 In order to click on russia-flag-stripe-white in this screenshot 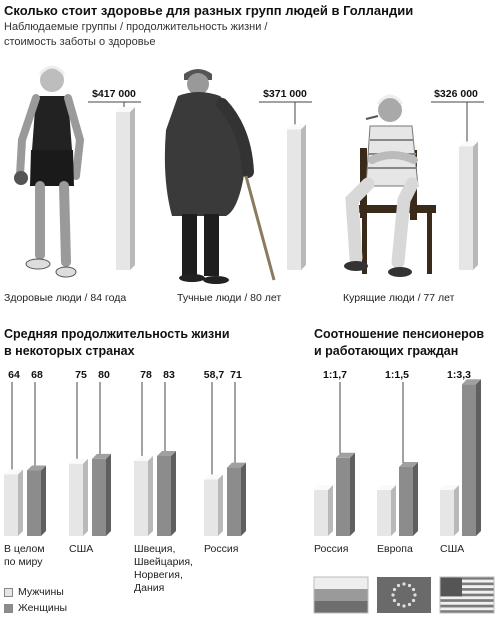, I will do `click(341, 583)`.